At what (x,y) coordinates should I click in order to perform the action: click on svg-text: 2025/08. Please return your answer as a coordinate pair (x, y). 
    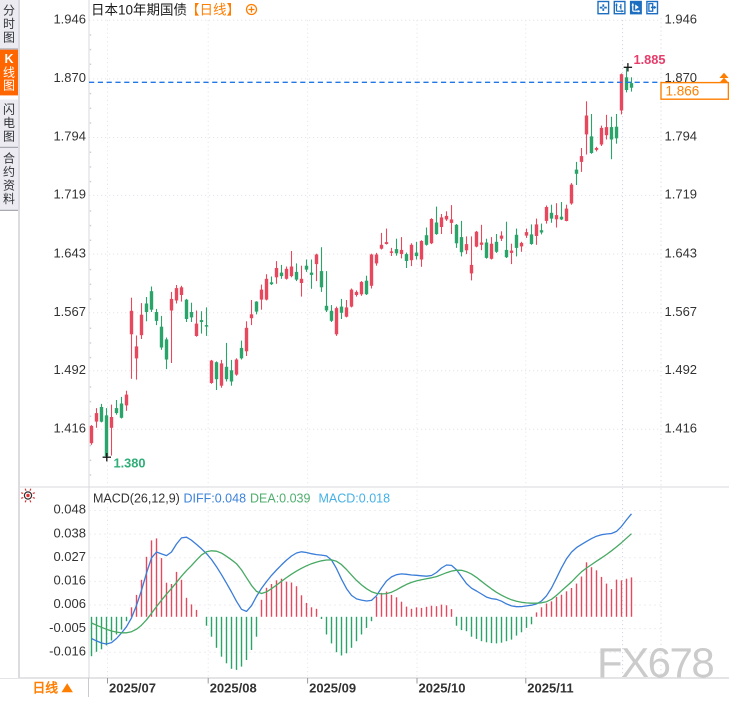
    Looking at the image, I should click on (233, 688).